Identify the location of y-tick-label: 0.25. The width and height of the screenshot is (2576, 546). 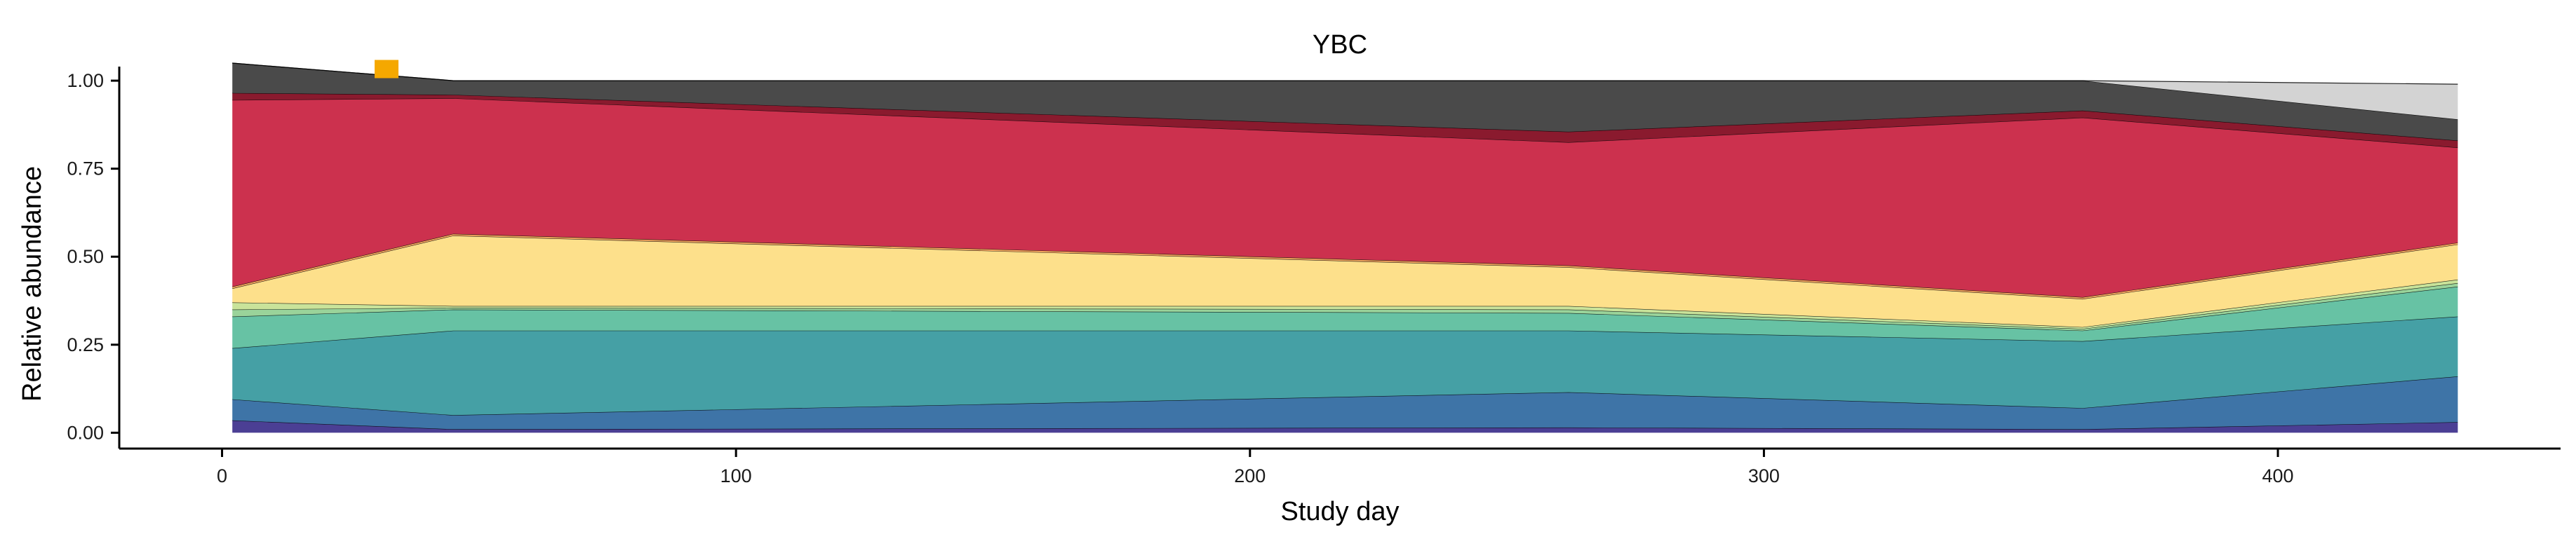
(86, 344).